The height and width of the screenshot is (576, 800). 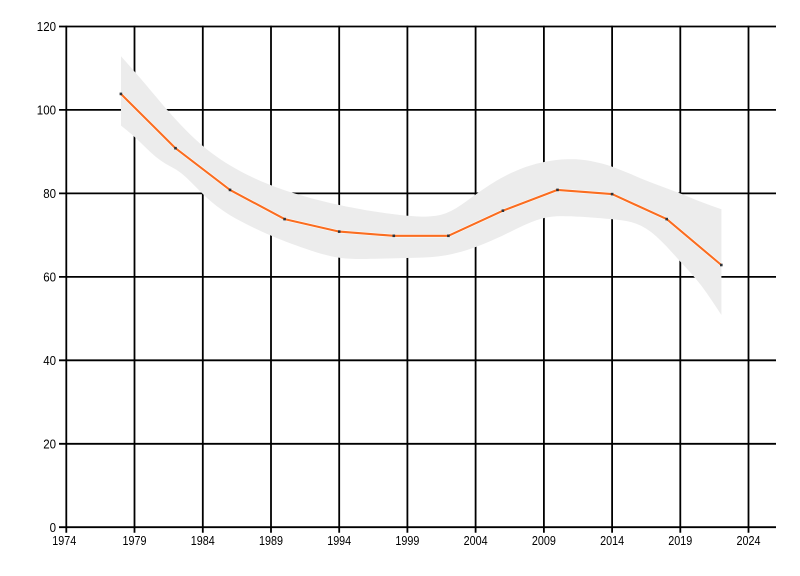 What do you see at coordinates (46, 111) in the screenshot?
I see `svg-text: 100` at bounding box center [46, 111].